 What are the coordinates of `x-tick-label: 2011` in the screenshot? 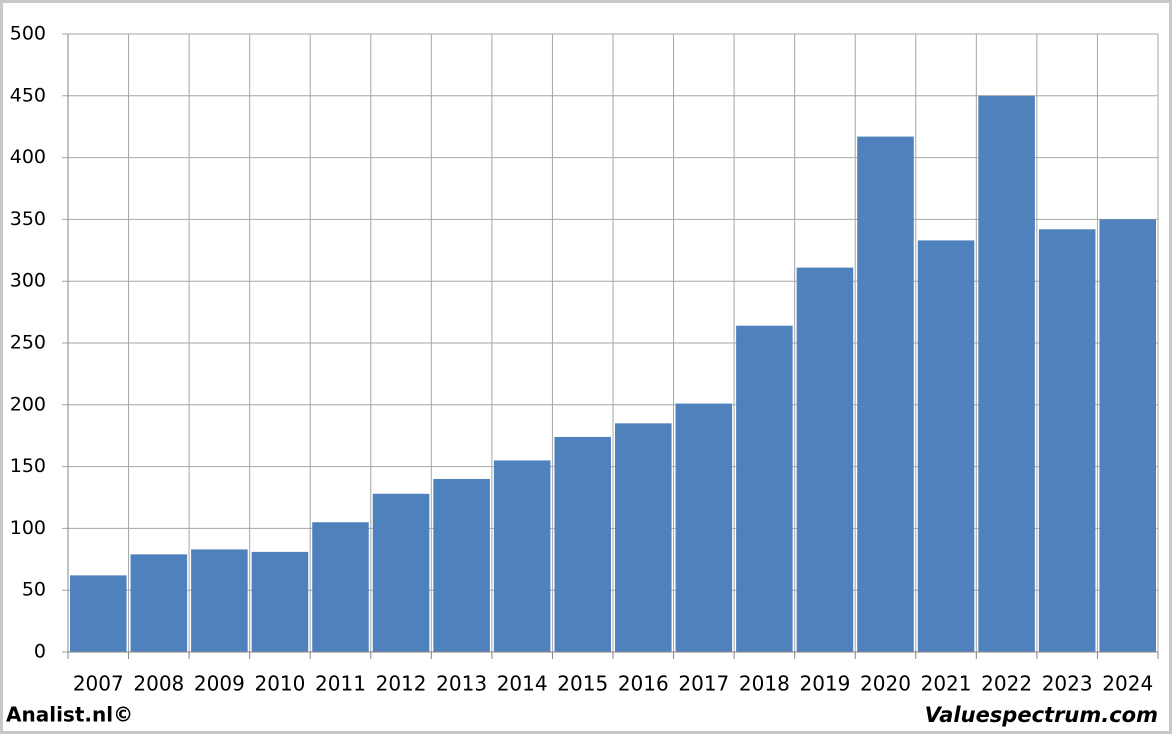 It's located at (340, 684).